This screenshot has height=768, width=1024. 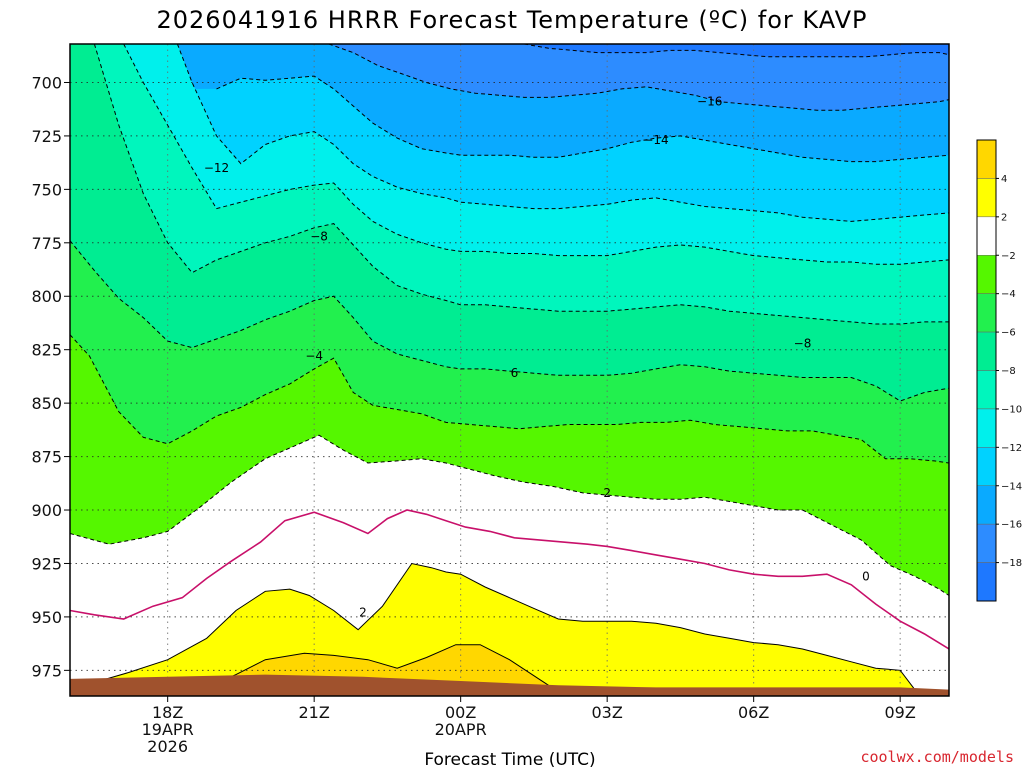 What do you see at coordinates (1011, 563) in the screenshot?
I see `colorbar-label: −18` at bounding box center [1011, 563].